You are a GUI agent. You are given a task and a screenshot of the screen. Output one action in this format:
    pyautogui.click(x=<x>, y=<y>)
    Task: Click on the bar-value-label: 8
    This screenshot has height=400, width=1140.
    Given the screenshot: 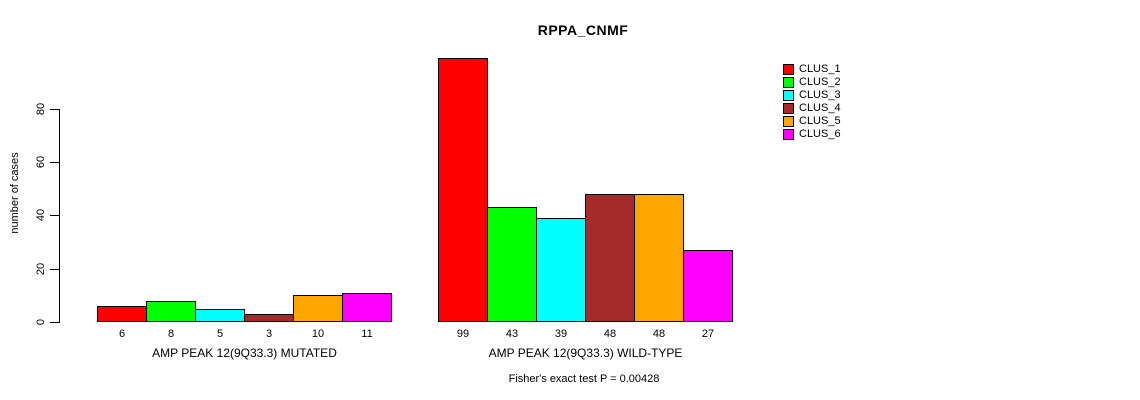 What is the action you would take?
    pyautogui.click(x=171, y=334)
    